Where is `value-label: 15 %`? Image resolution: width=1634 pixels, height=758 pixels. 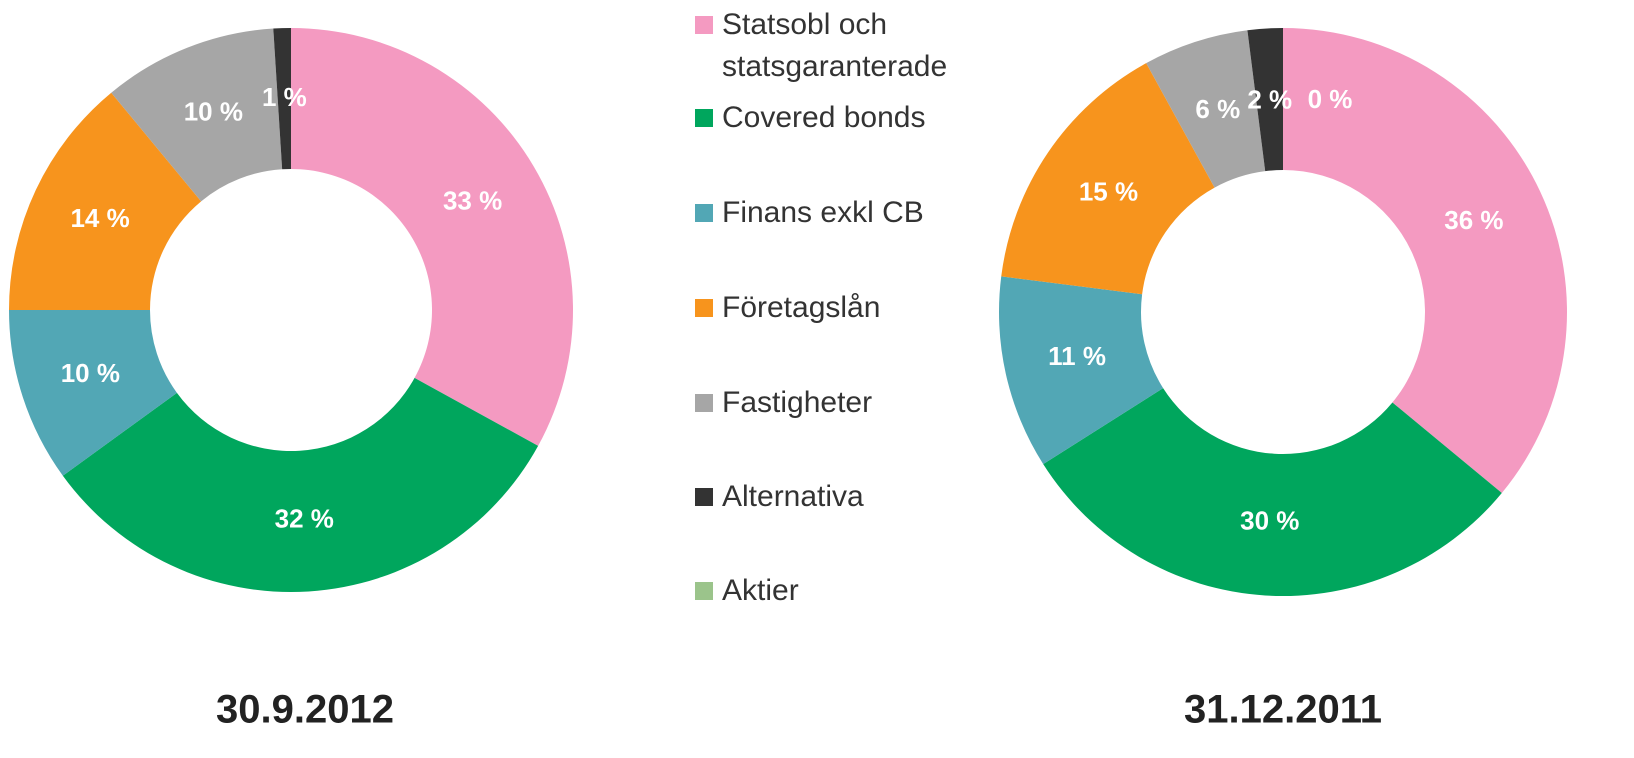
value-label: 15 % is located at coordinates (1108, 191).